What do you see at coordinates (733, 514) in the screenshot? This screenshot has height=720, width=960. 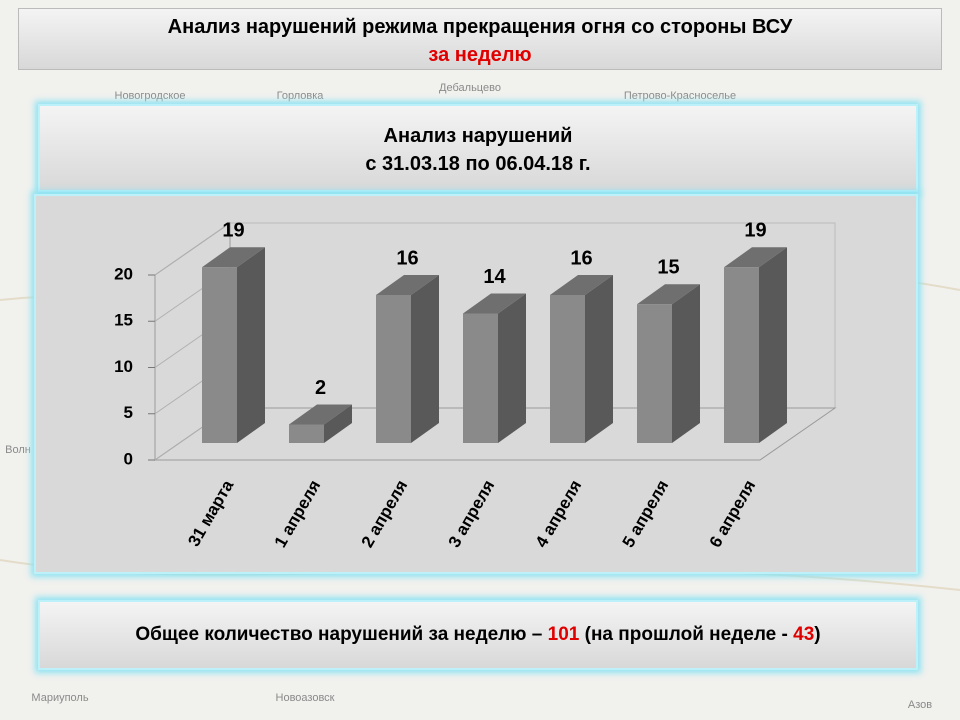 I see `x-tick-label: 6 апреля` at bounding box center [733, 514].